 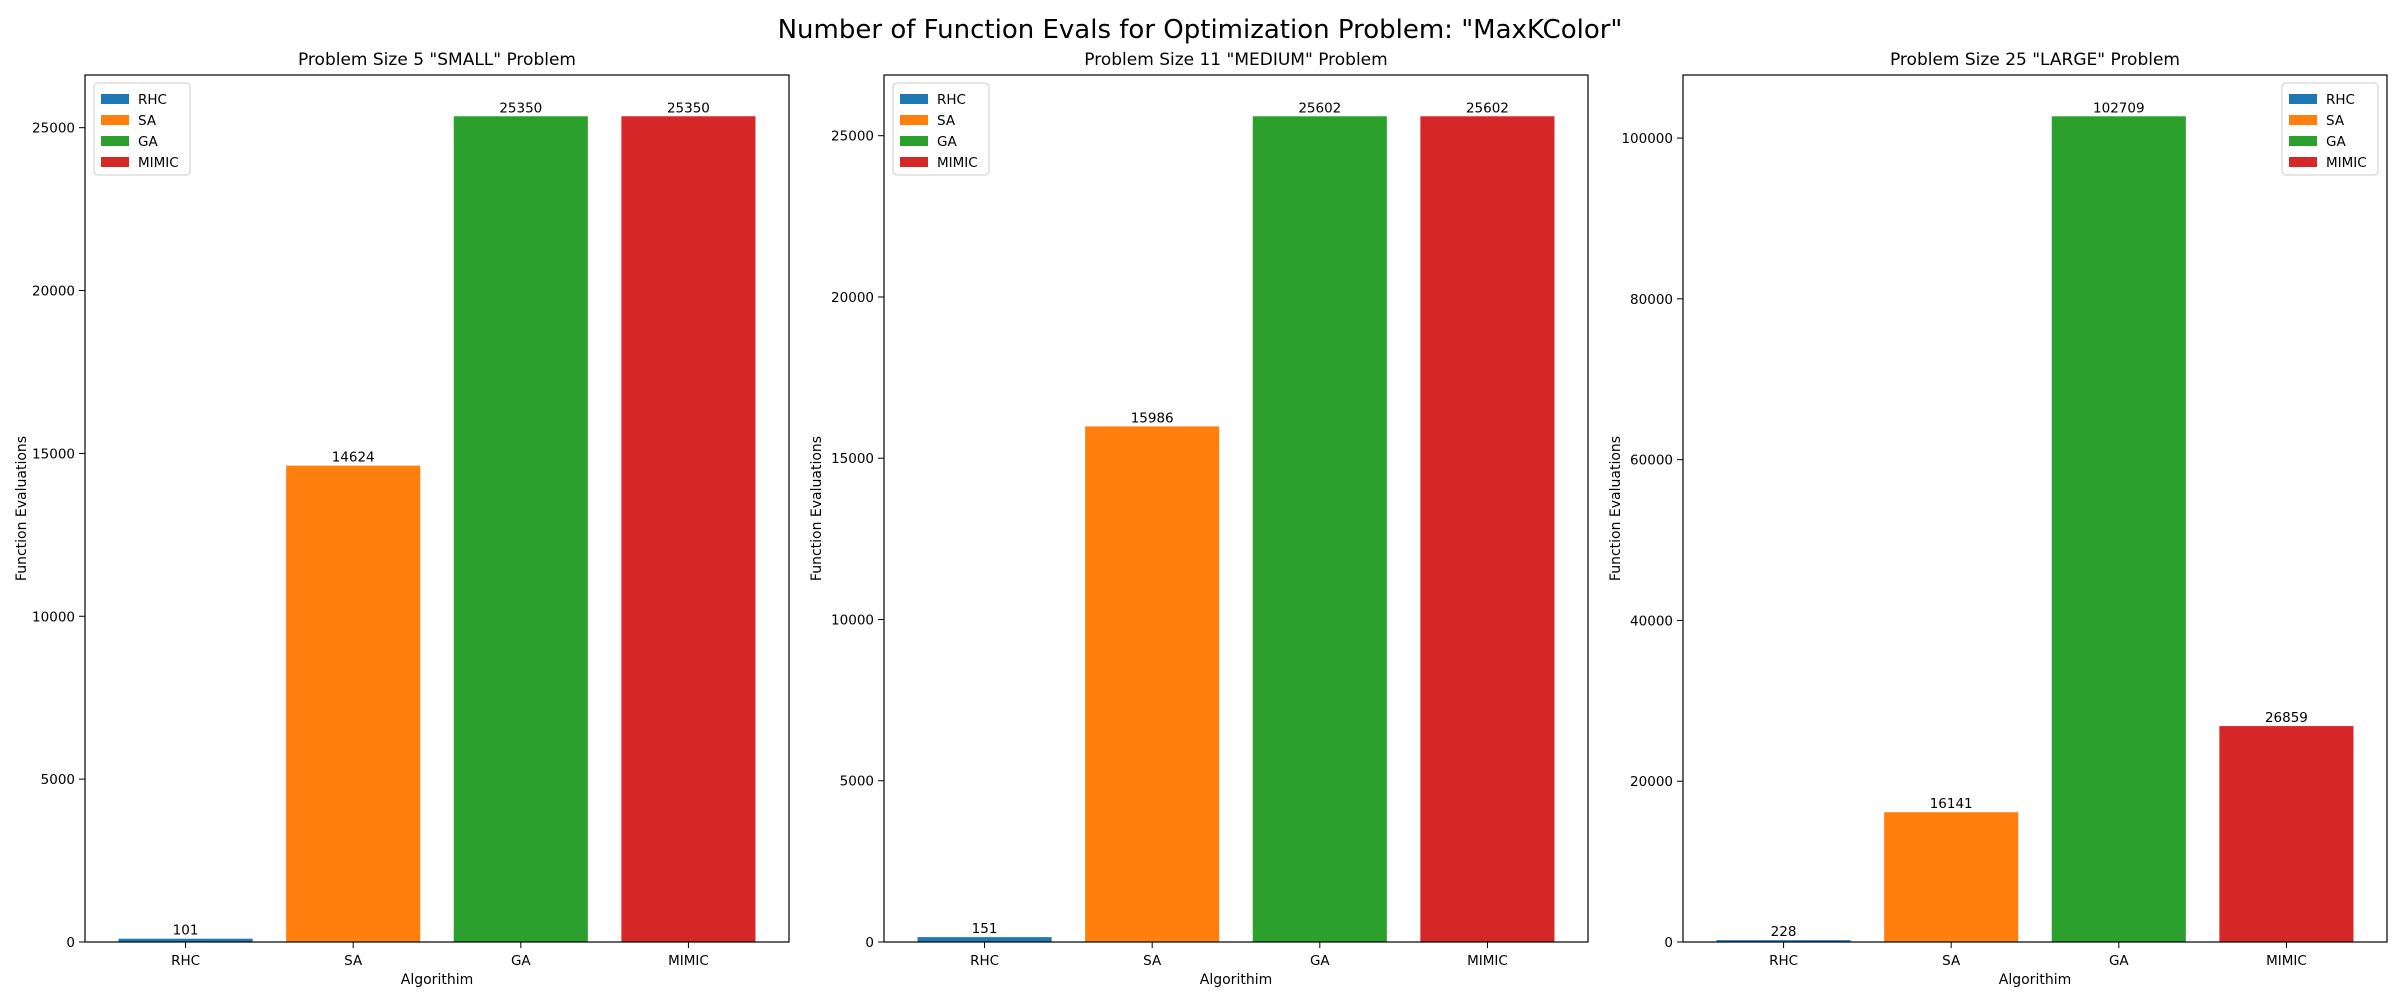 What do you see at coordinates (1784, 932) in the screenshot?
I see `data-label-rhc: 228` at bounding box center [1784, 932].